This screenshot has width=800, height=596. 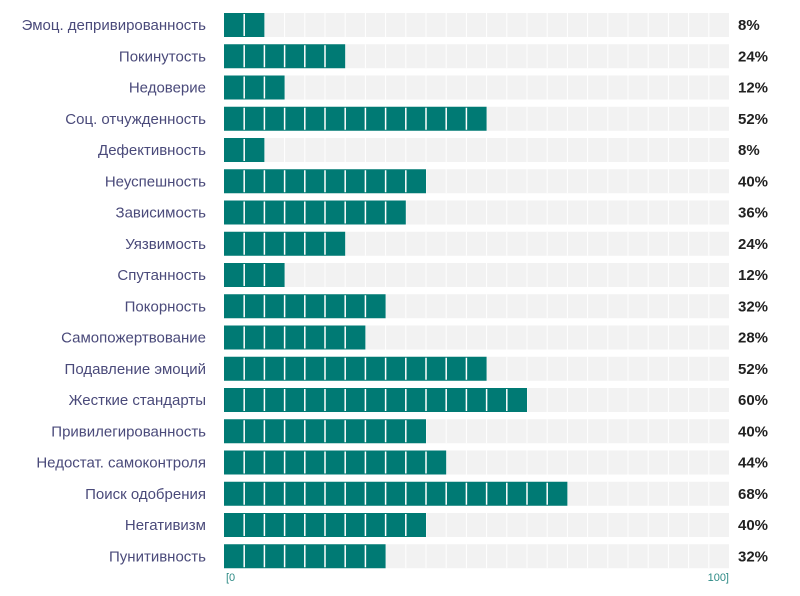 I want to click on bar-row: Недостат. самоконтроля 44%, so click(x=402, y=462).